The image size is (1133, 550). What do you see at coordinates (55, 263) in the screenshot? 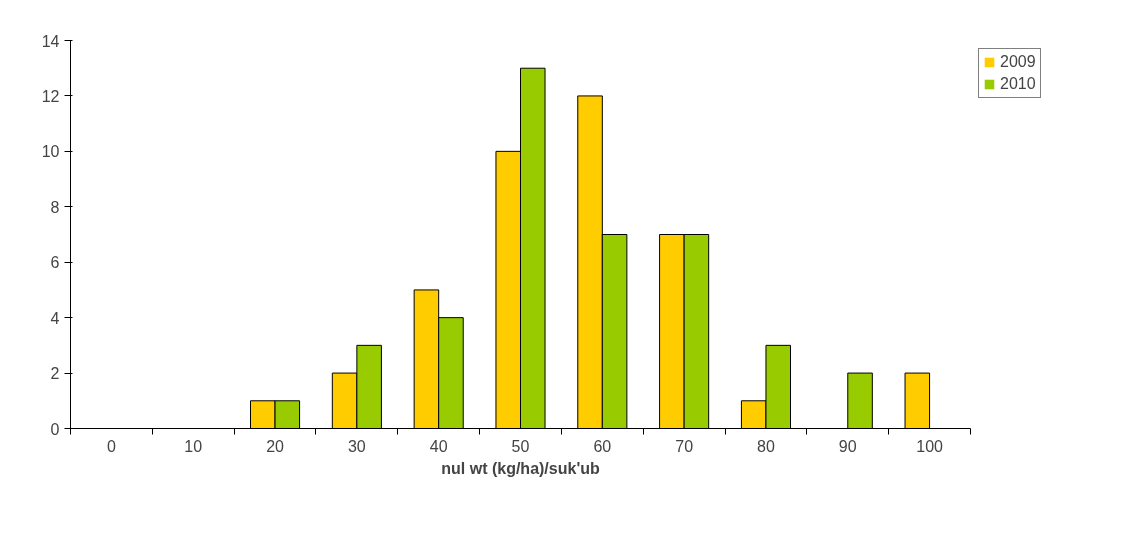
I see `y-tick-label: 6` at bounding box center [55, 263].